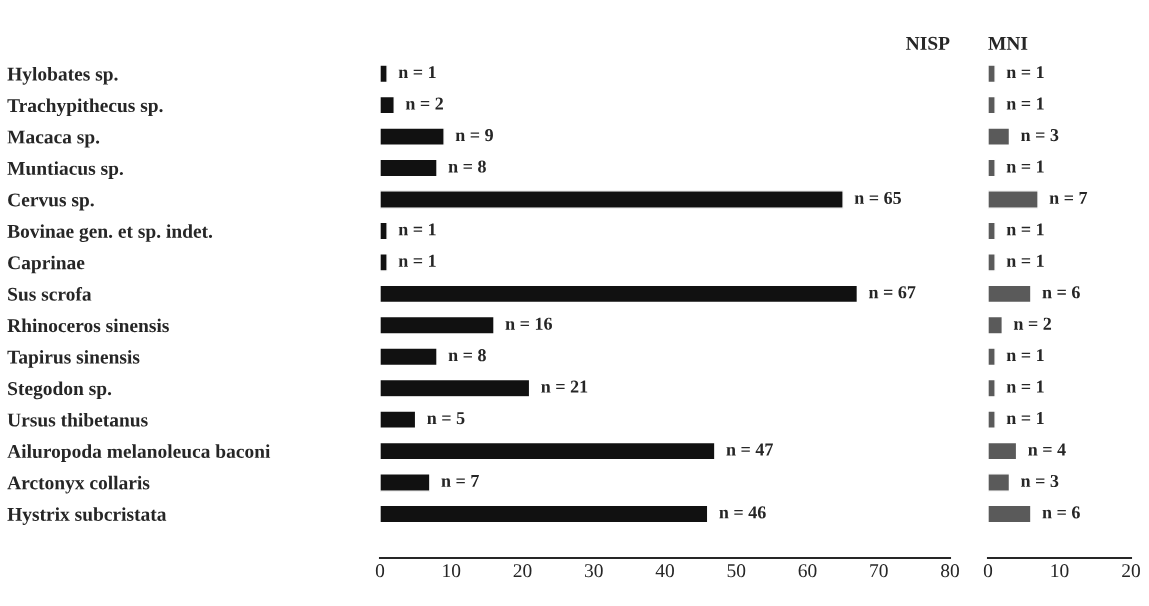 This screenshot has width=1149, height=606. What do you see at coordinates (73, 359) in the screenshot?
I see `y-tick-label: Tapirus sinensis` at bounding box center [73, 359].